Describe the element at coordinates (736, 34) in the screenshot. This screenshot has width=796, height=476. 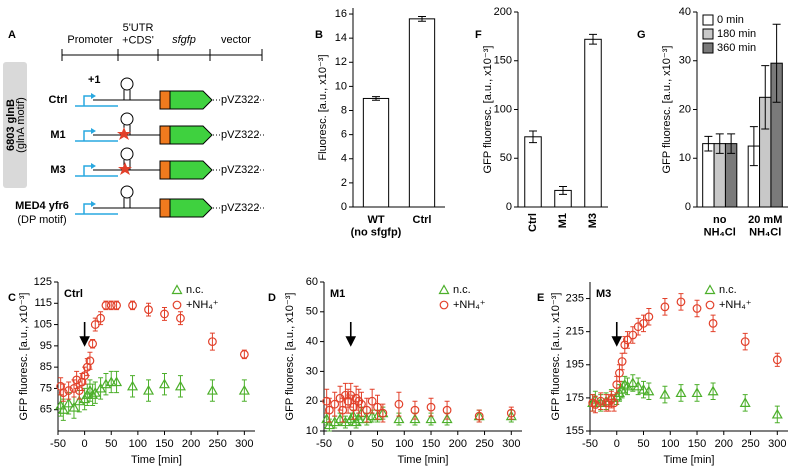
I see `legend-label: 180 min` at that location.